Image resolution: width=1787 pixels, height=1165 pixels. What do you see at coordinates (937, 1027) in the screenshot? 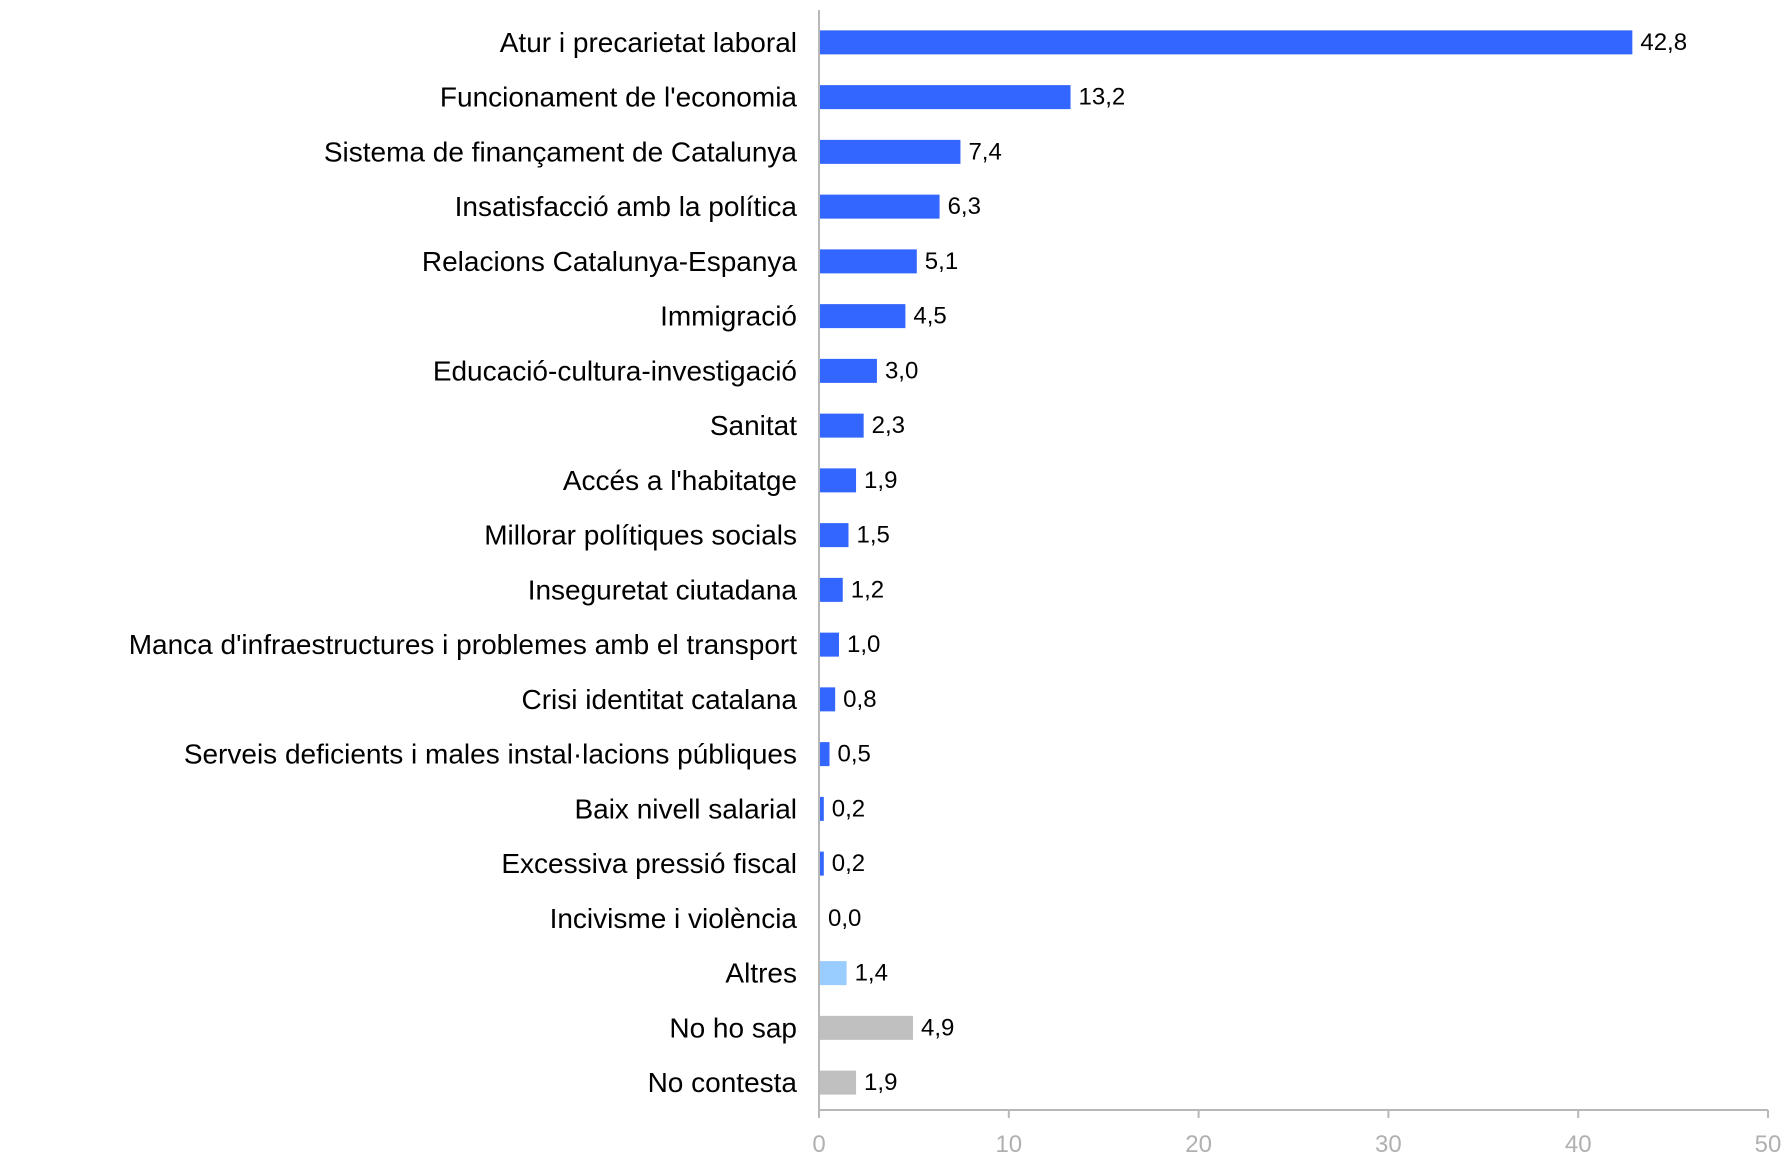
I see `value-label: 4,9` at bounding box center [937, 1027].